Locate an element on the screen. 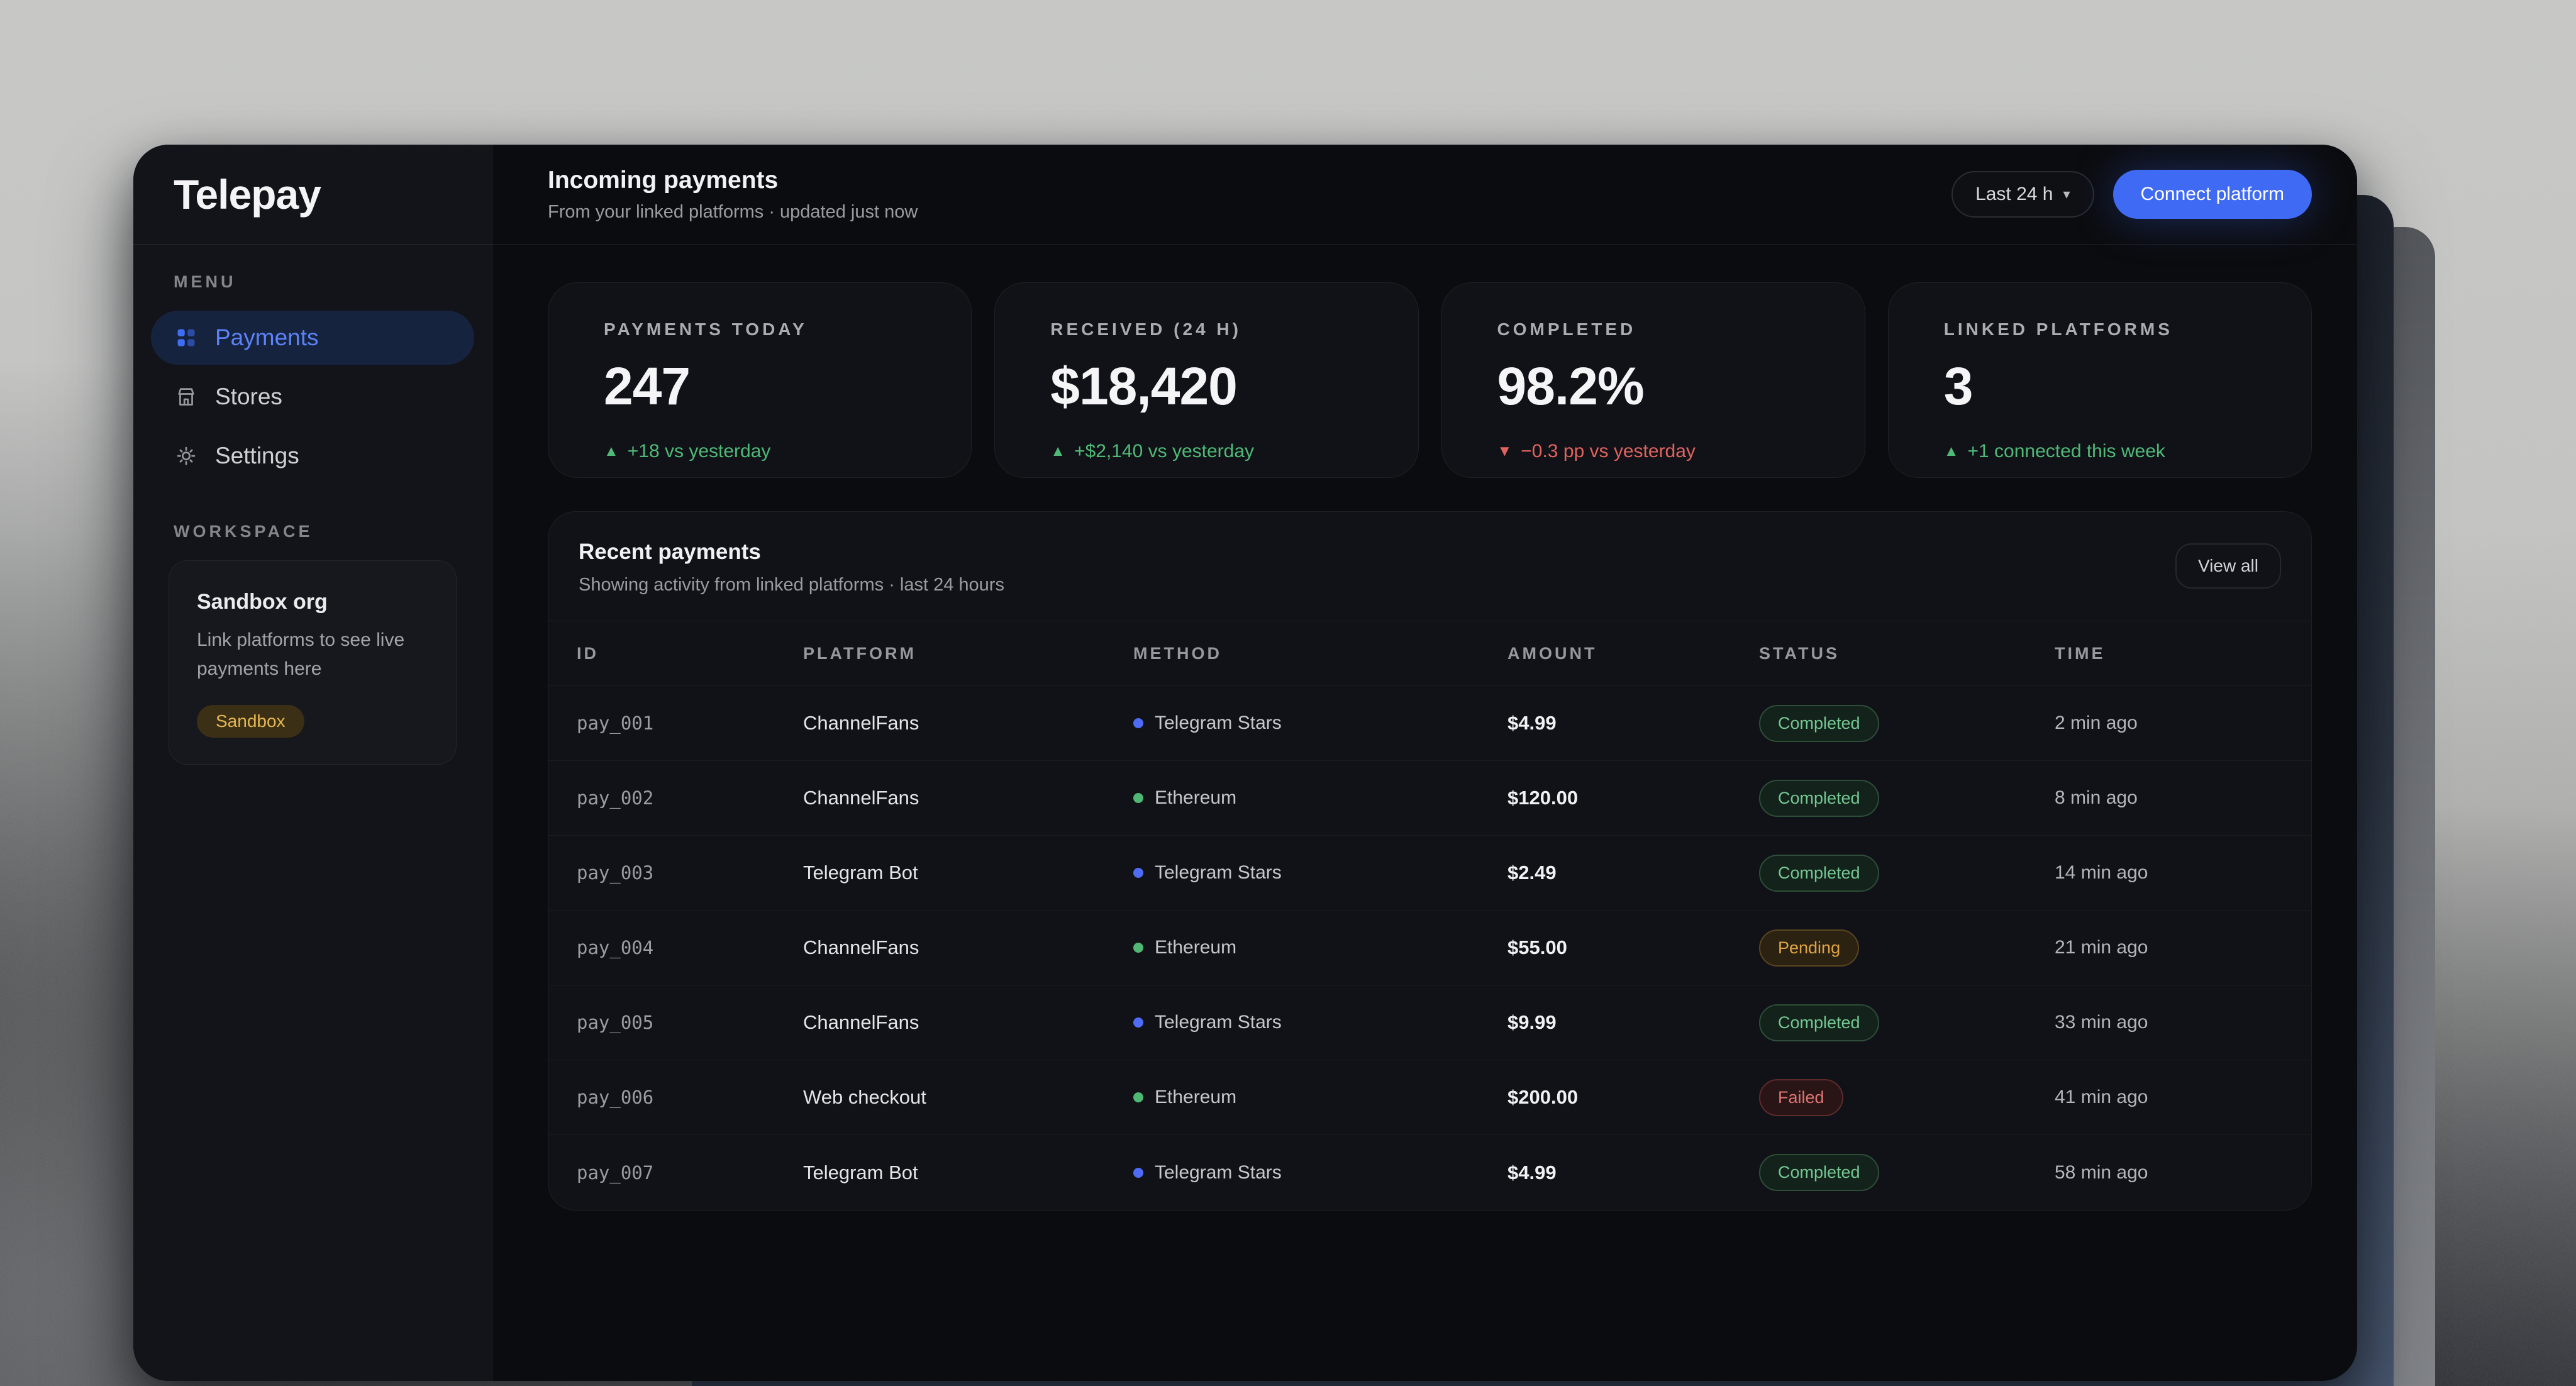  sidebar-item-label: Settings is located at coordinates (257, 455).